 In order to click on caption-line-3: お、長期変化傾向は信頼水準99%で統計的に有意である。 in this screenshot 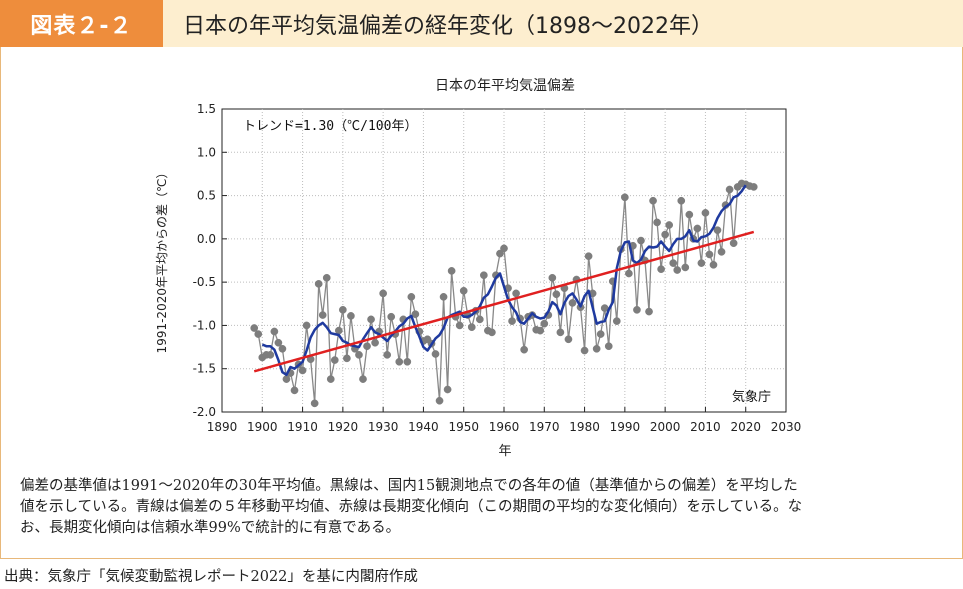, I will do `click(210, 528)`.